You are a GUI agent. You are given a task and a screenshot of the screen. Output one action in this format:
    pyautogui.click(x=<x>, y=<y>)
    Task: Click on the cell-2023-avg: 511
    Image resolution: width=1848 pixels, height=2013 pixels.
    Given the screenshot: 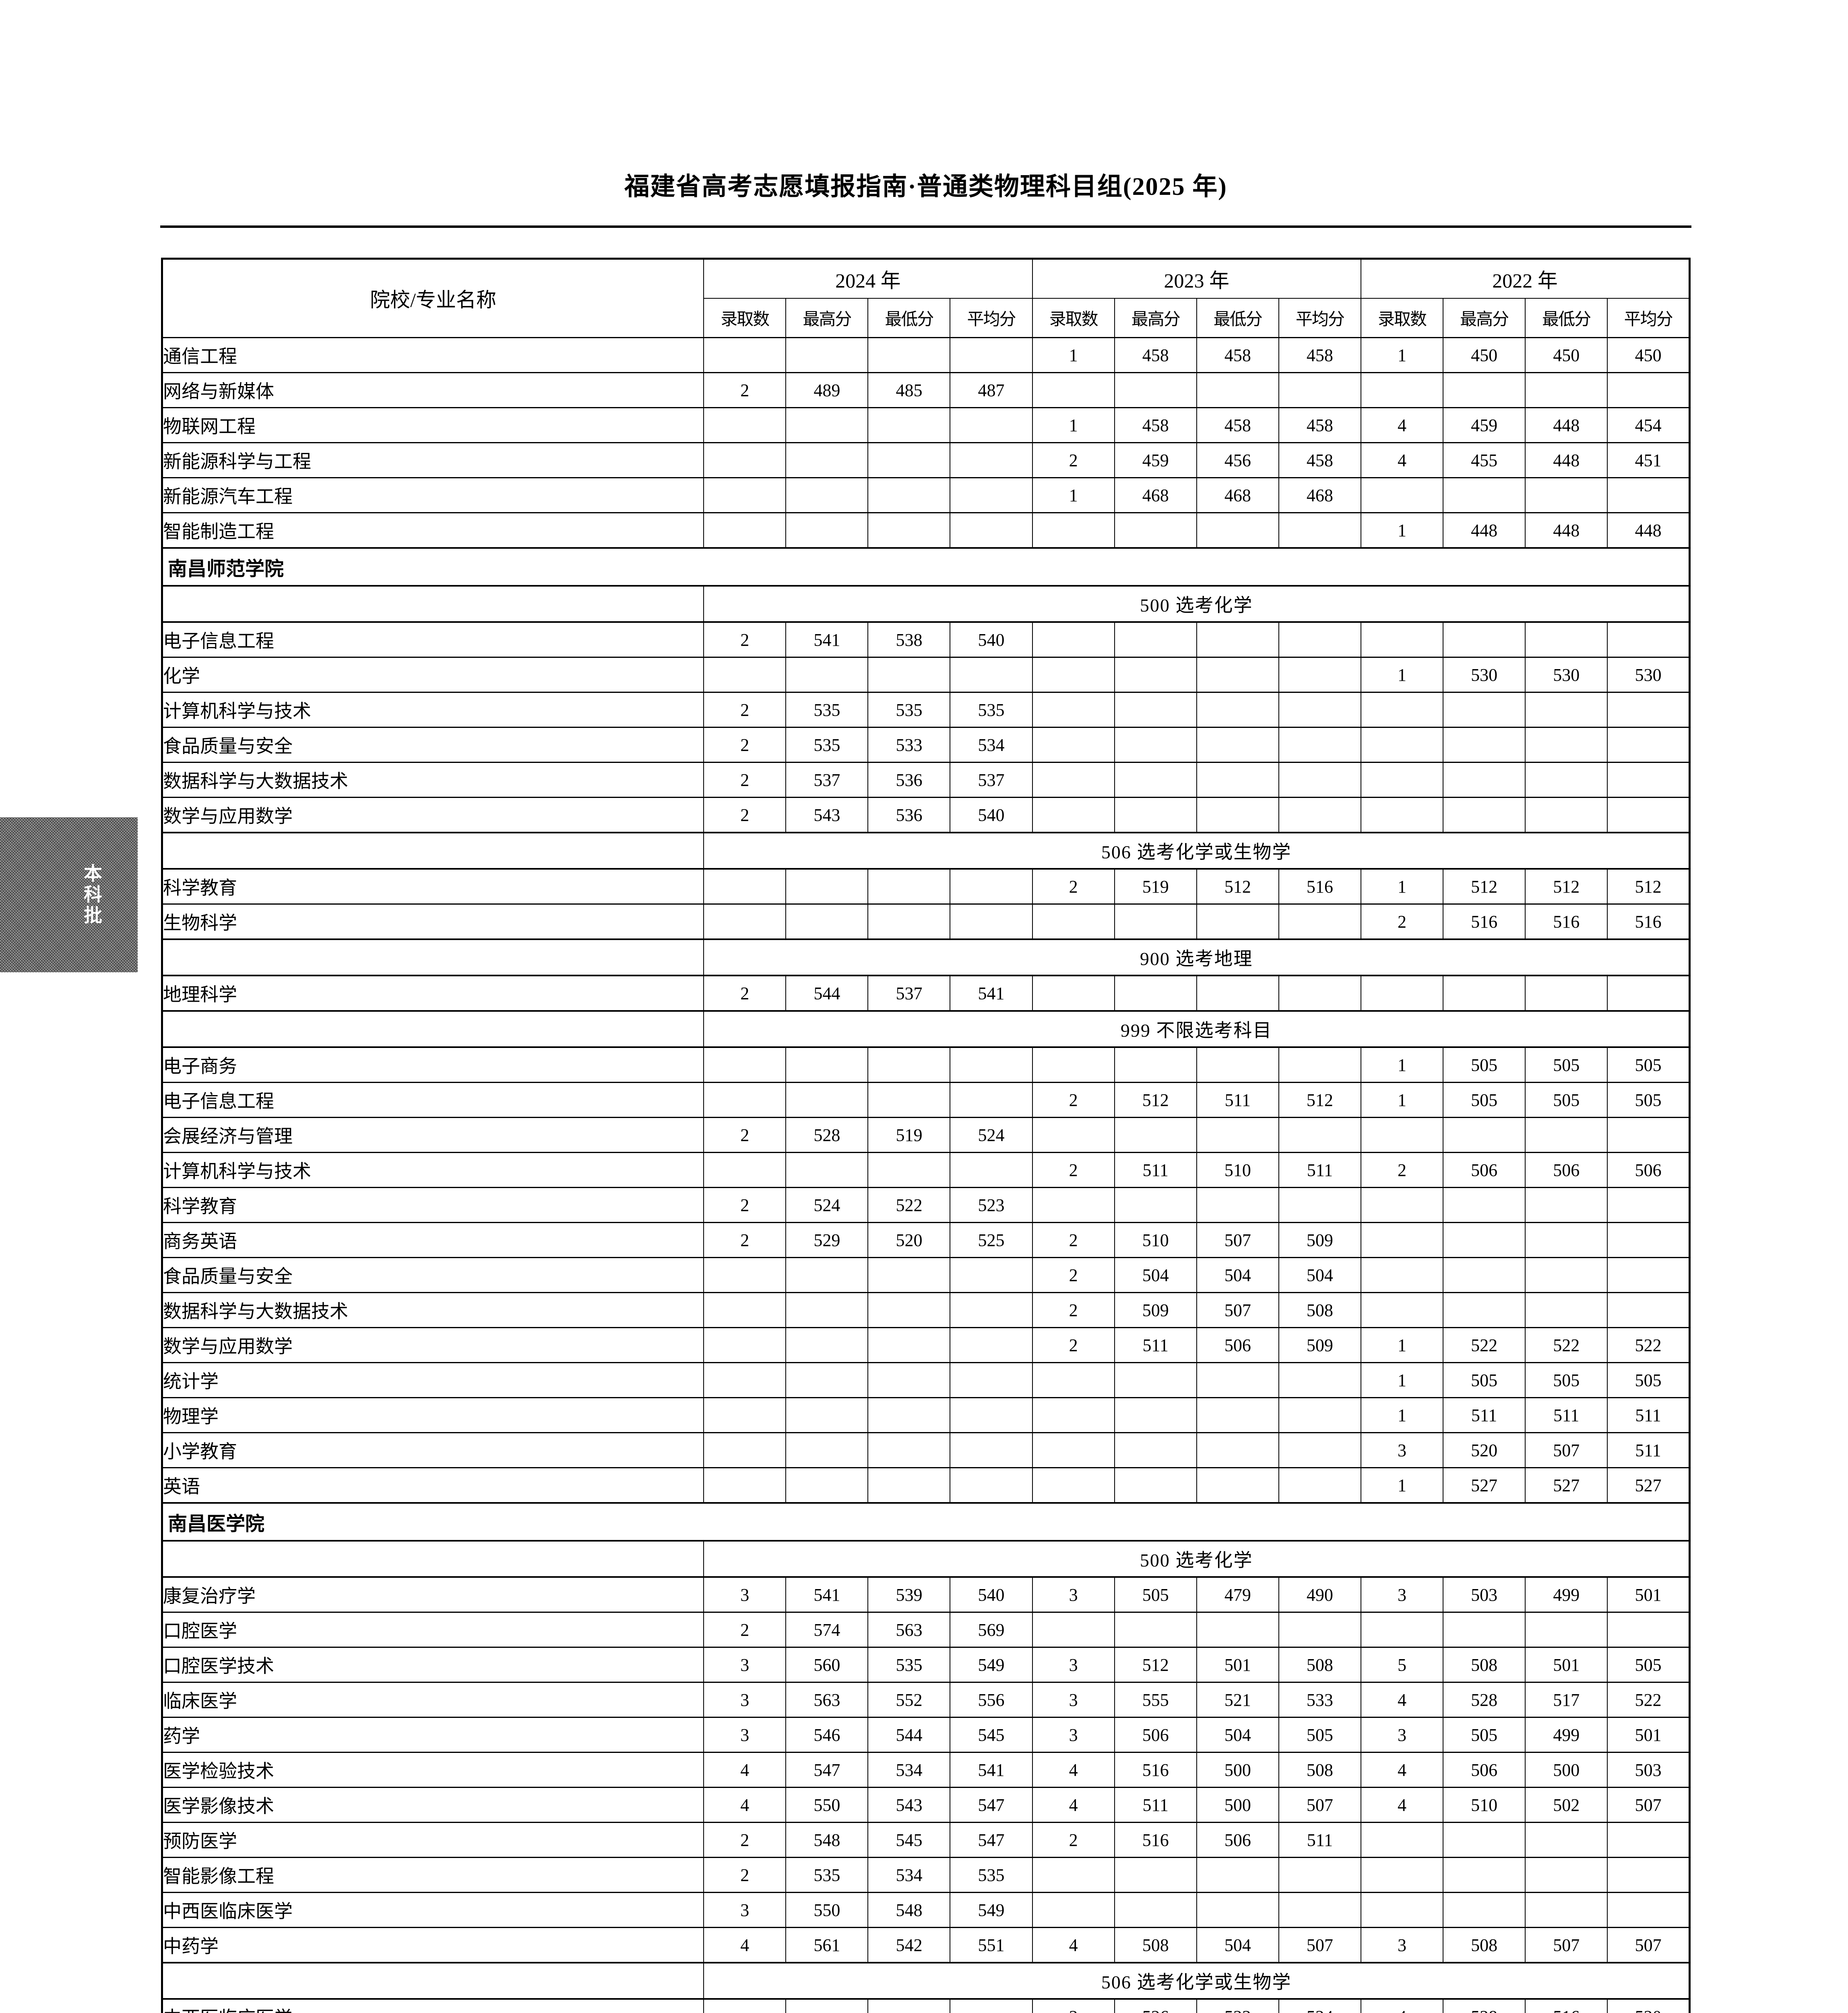 What is the action you would take?
    pyautogui.click(x=1319, y=1170)
    